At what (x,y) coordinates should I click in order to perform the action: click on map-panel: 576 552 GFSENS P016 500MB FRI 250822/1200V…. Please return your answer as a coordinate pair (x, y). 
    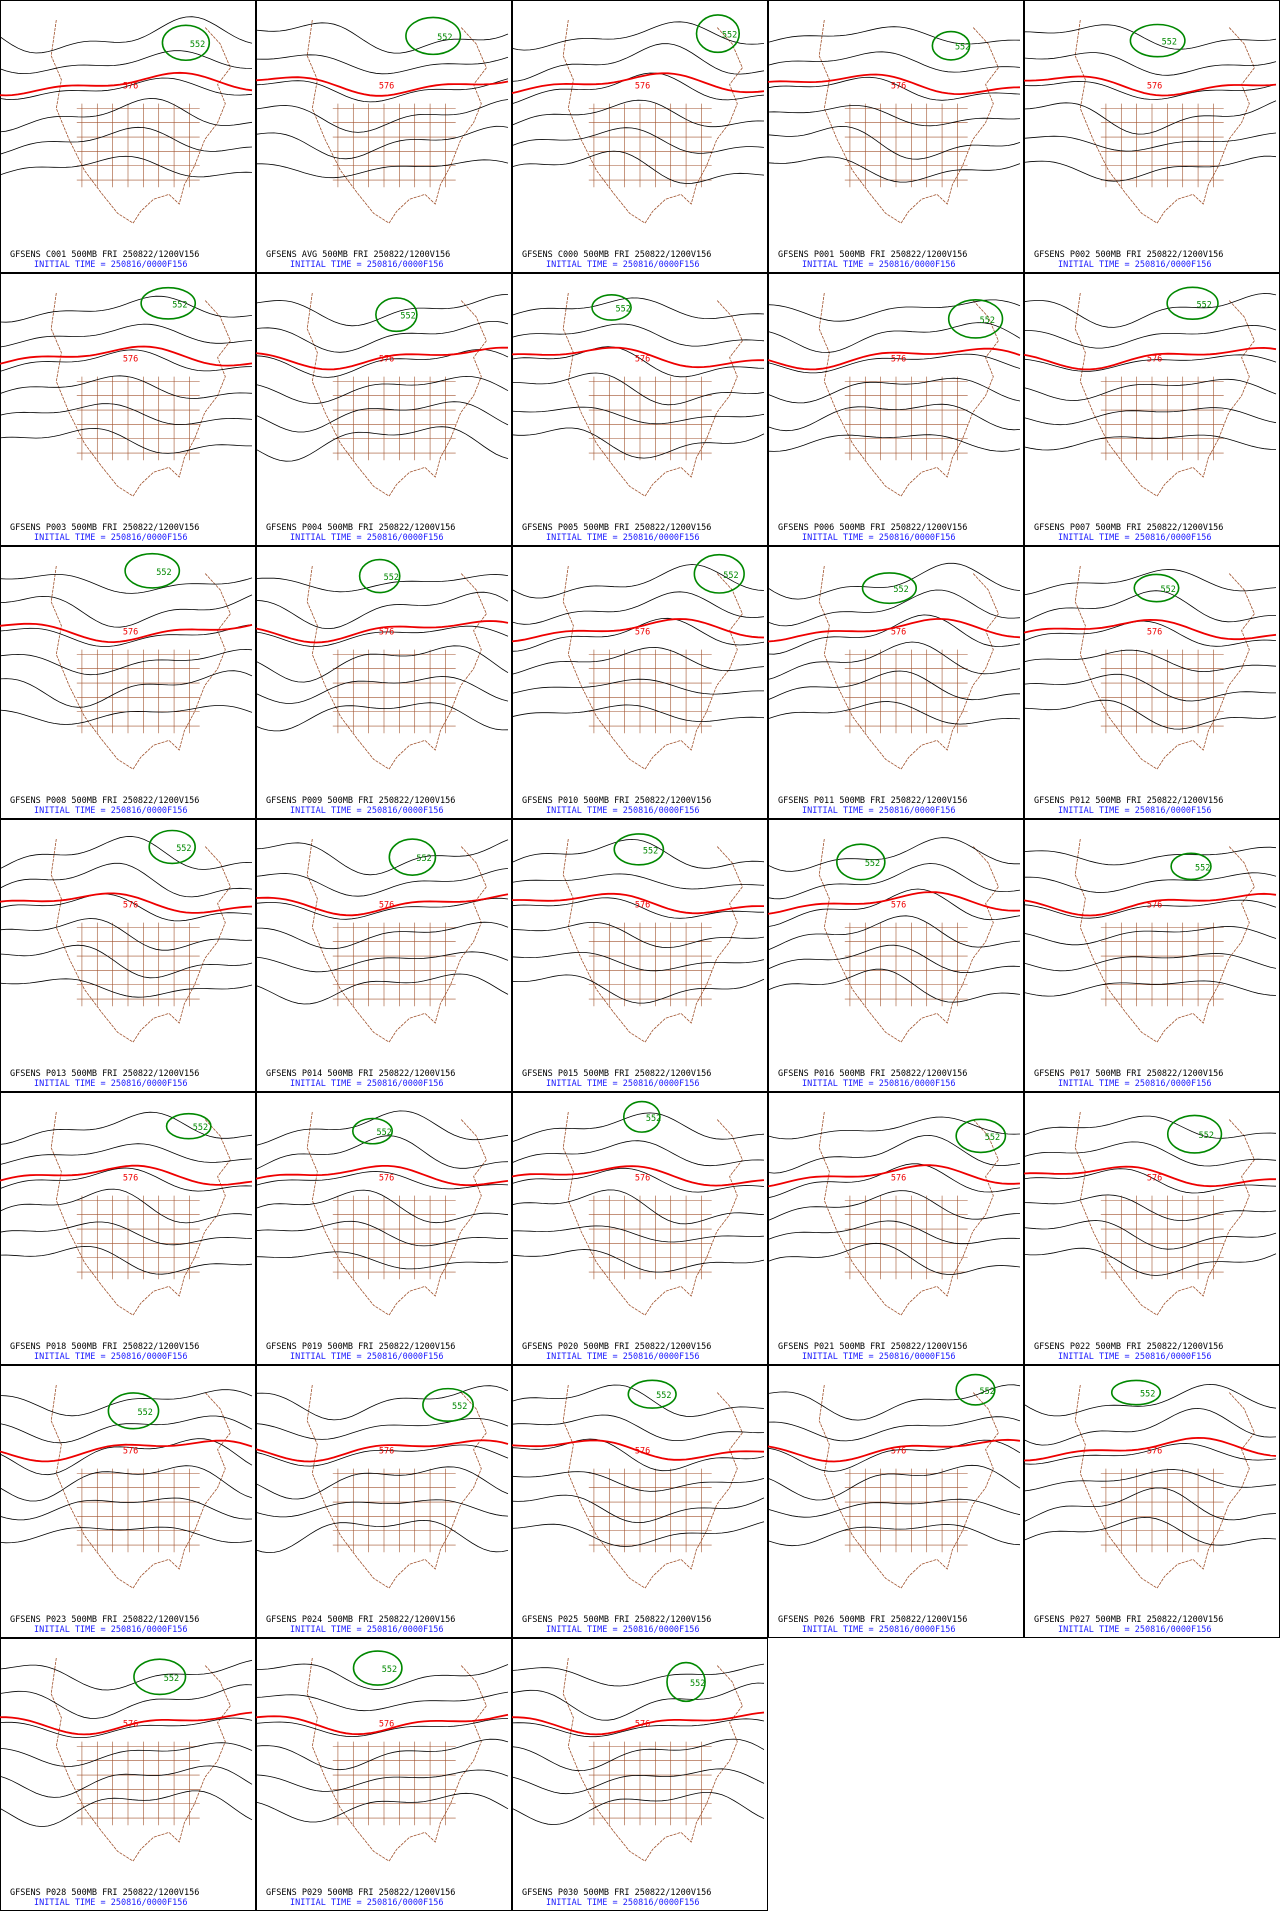
    Looking at the image, I should click on (895, 955).